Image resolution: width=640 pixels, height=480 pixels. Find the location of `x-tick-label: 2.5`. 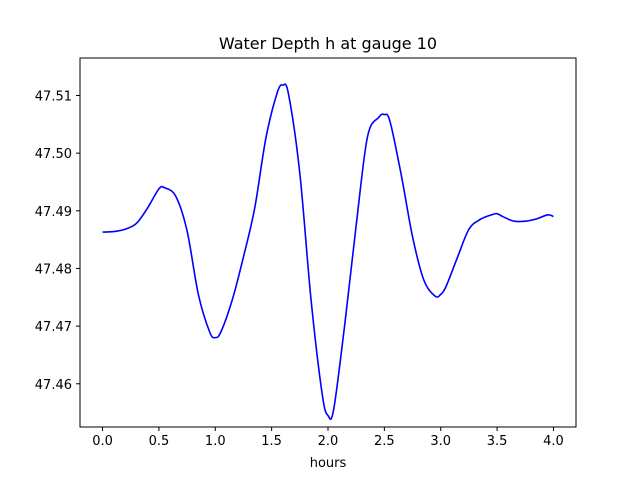

x-tick-label: 2.5 is located at coordinates (384, 441).